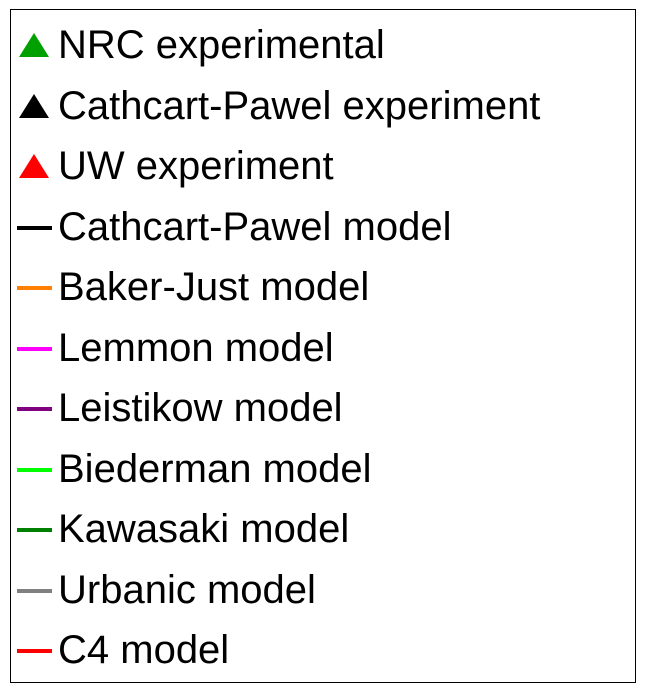 The width and height of the screenshot is (647, 688). Describe the element at coordinates (144, 650) in the screenshot. I see `legend-label: C4 model` at that location.